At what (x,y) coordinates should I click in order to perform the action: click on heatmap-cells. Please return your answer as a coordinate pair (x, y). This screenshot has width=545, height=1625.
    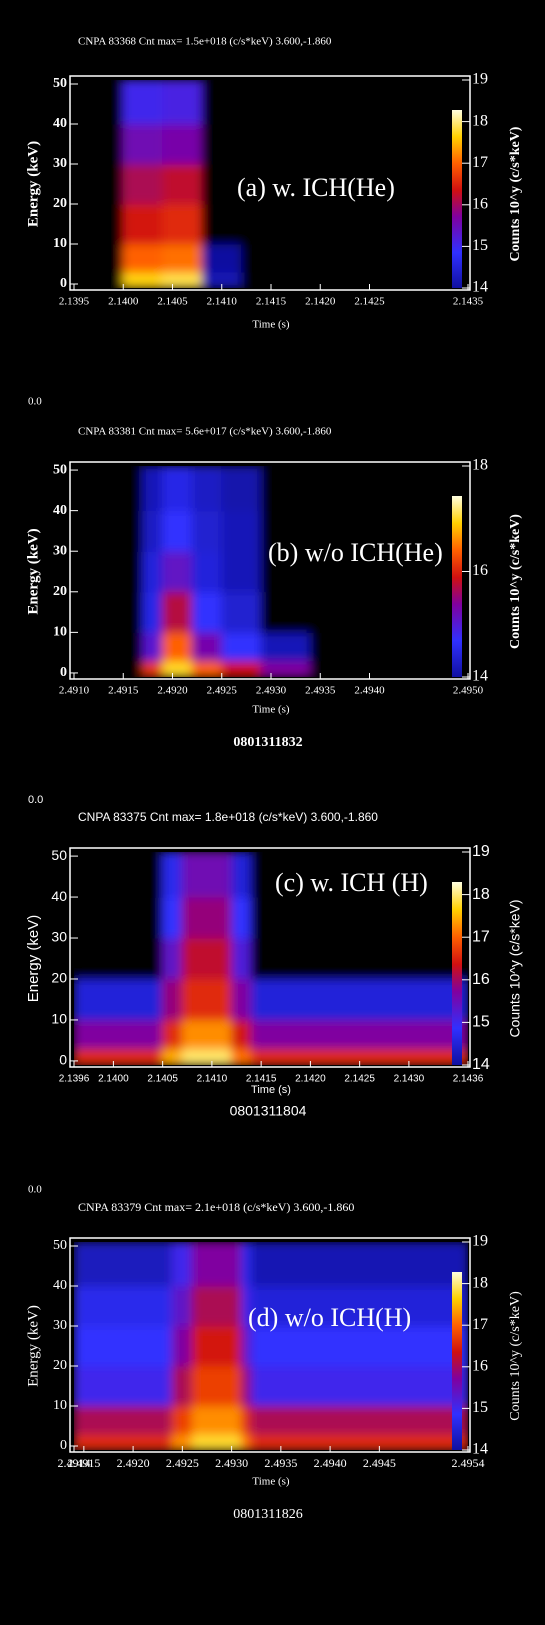
    Looking at the image, I should click on (271, 958).